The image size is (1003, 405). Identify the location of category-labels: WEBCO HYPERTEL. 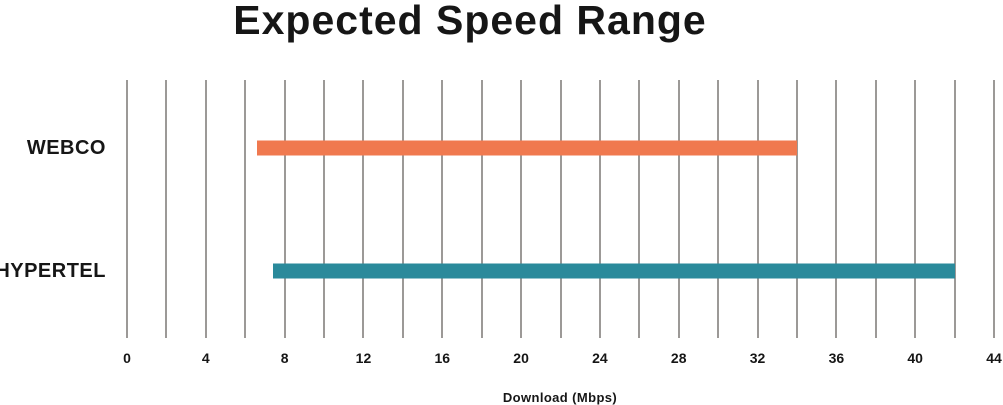
(53, 209).